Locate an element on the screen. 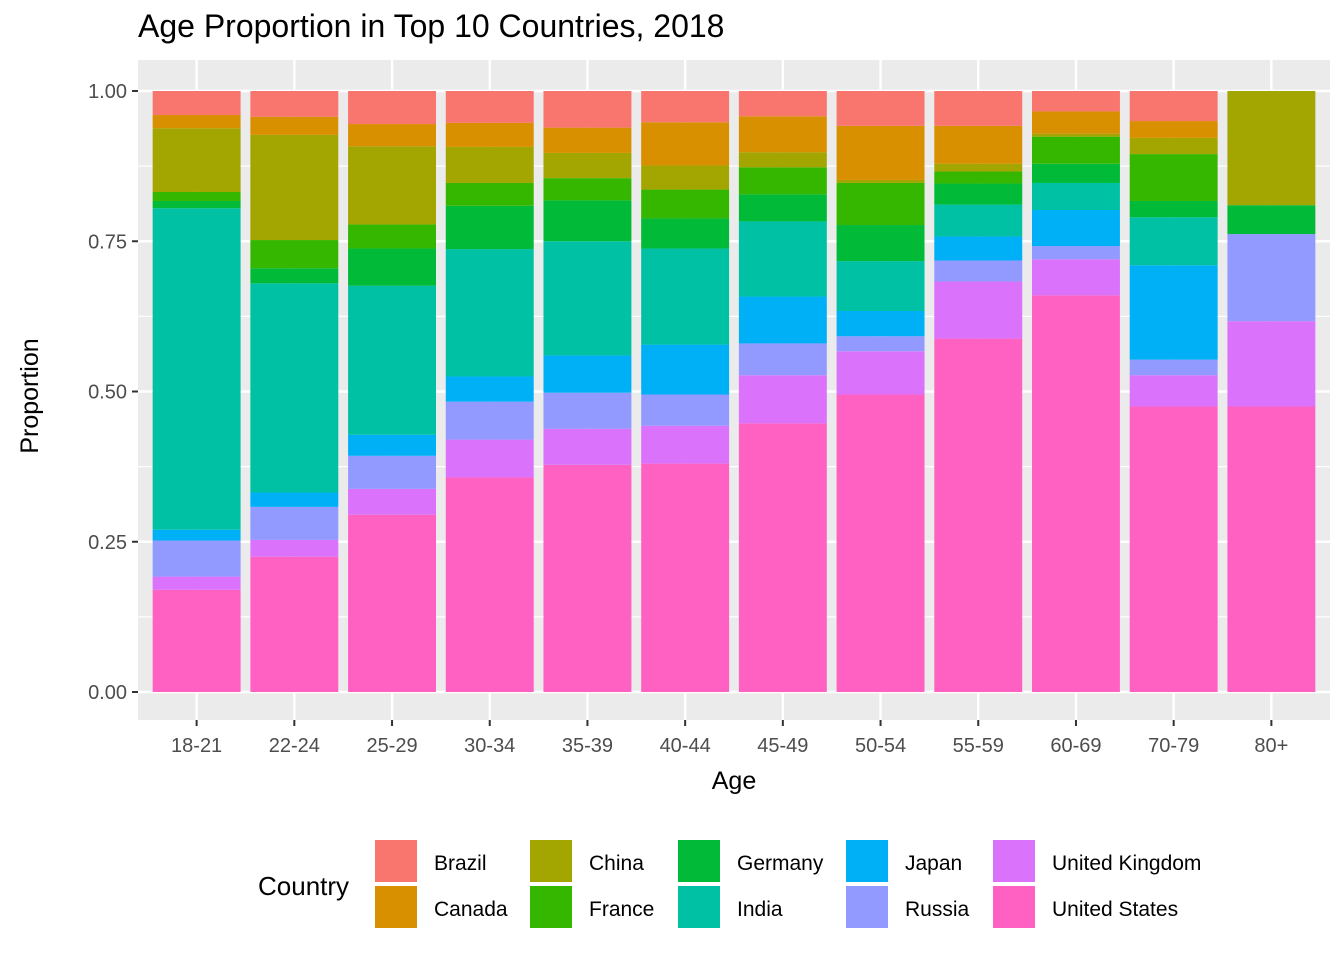  legend-label: Japan is located at coordinates (933, 863).